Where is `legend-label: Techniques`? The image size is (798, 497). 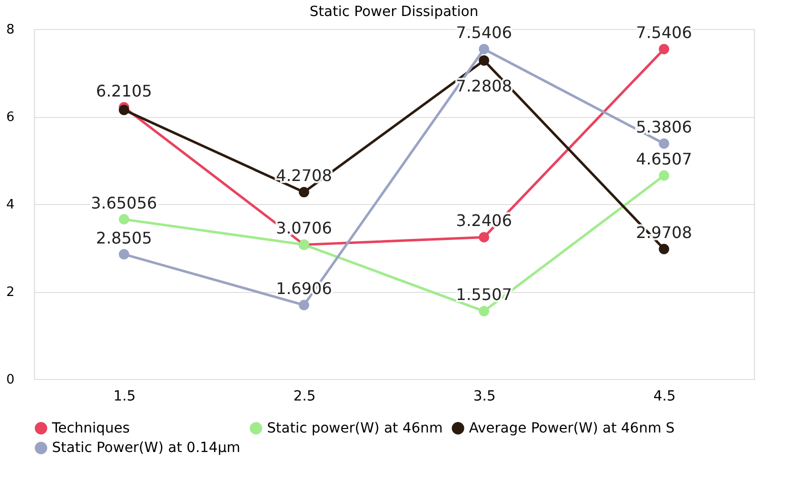 legend-label: Techniques is located at coordinates (90, 428).